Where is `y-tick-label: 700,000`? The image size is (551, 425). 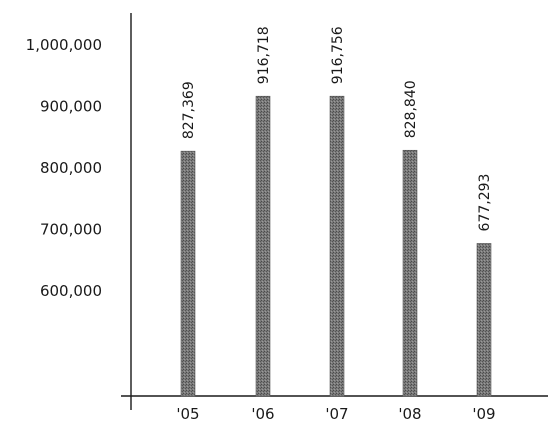
y-tick-label: 700,000 is located at coordinates (71, 230).